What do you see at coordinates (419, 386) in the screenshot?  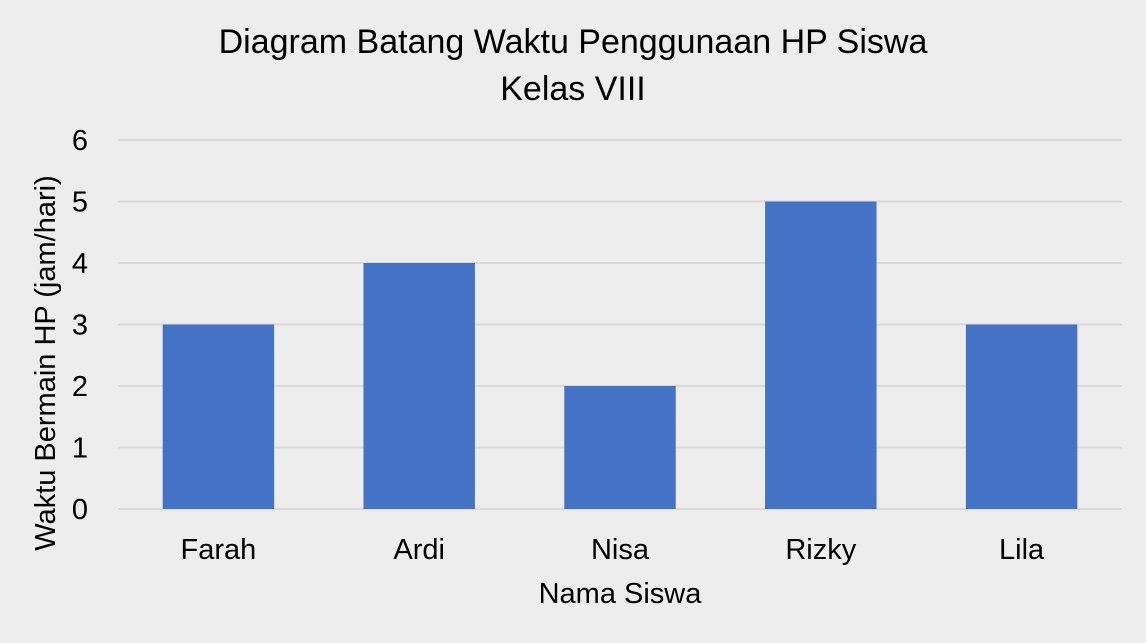 I see `bar-ardi` at bounding box center [419, 386].